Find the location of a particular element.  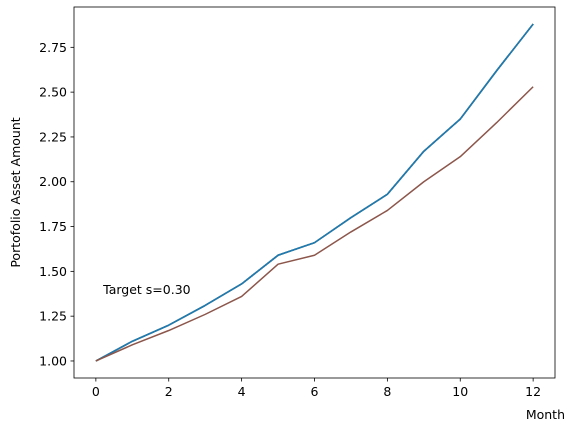

x-axis-ticks: 0 2 4 6 8 10 12 is located at coordinates (316, 388).